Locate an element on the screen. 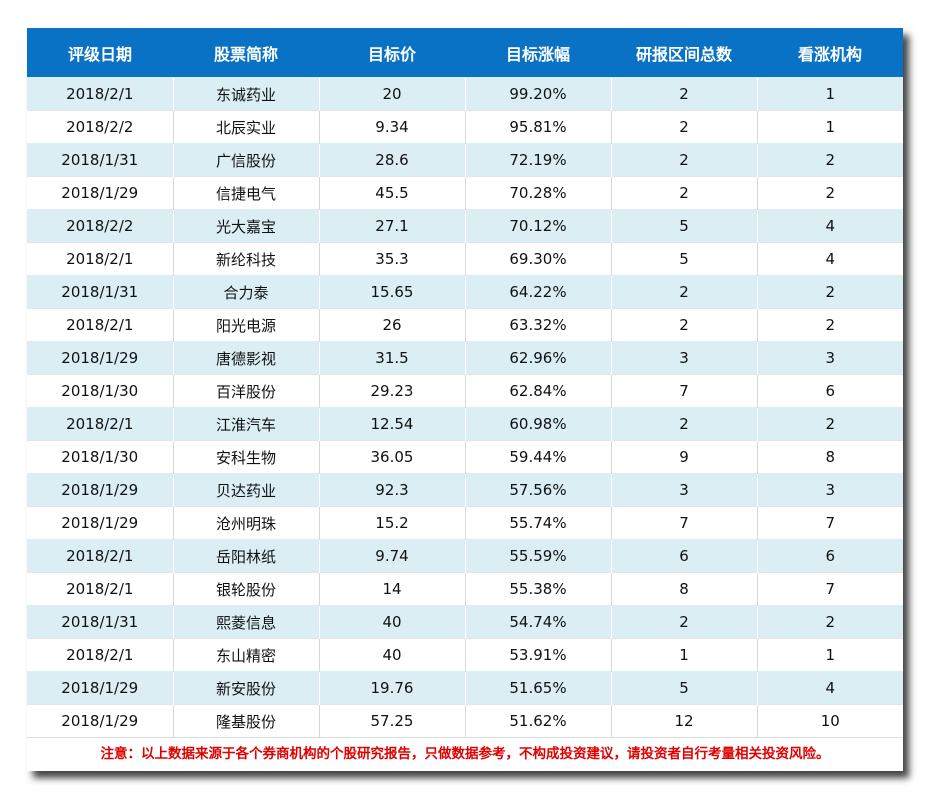 The width and height of the screenshot is (929, 796). table-row: 2018/1/29 贝达药业 92.3 57.56% 3 3 is located at coordinates (465, 490).